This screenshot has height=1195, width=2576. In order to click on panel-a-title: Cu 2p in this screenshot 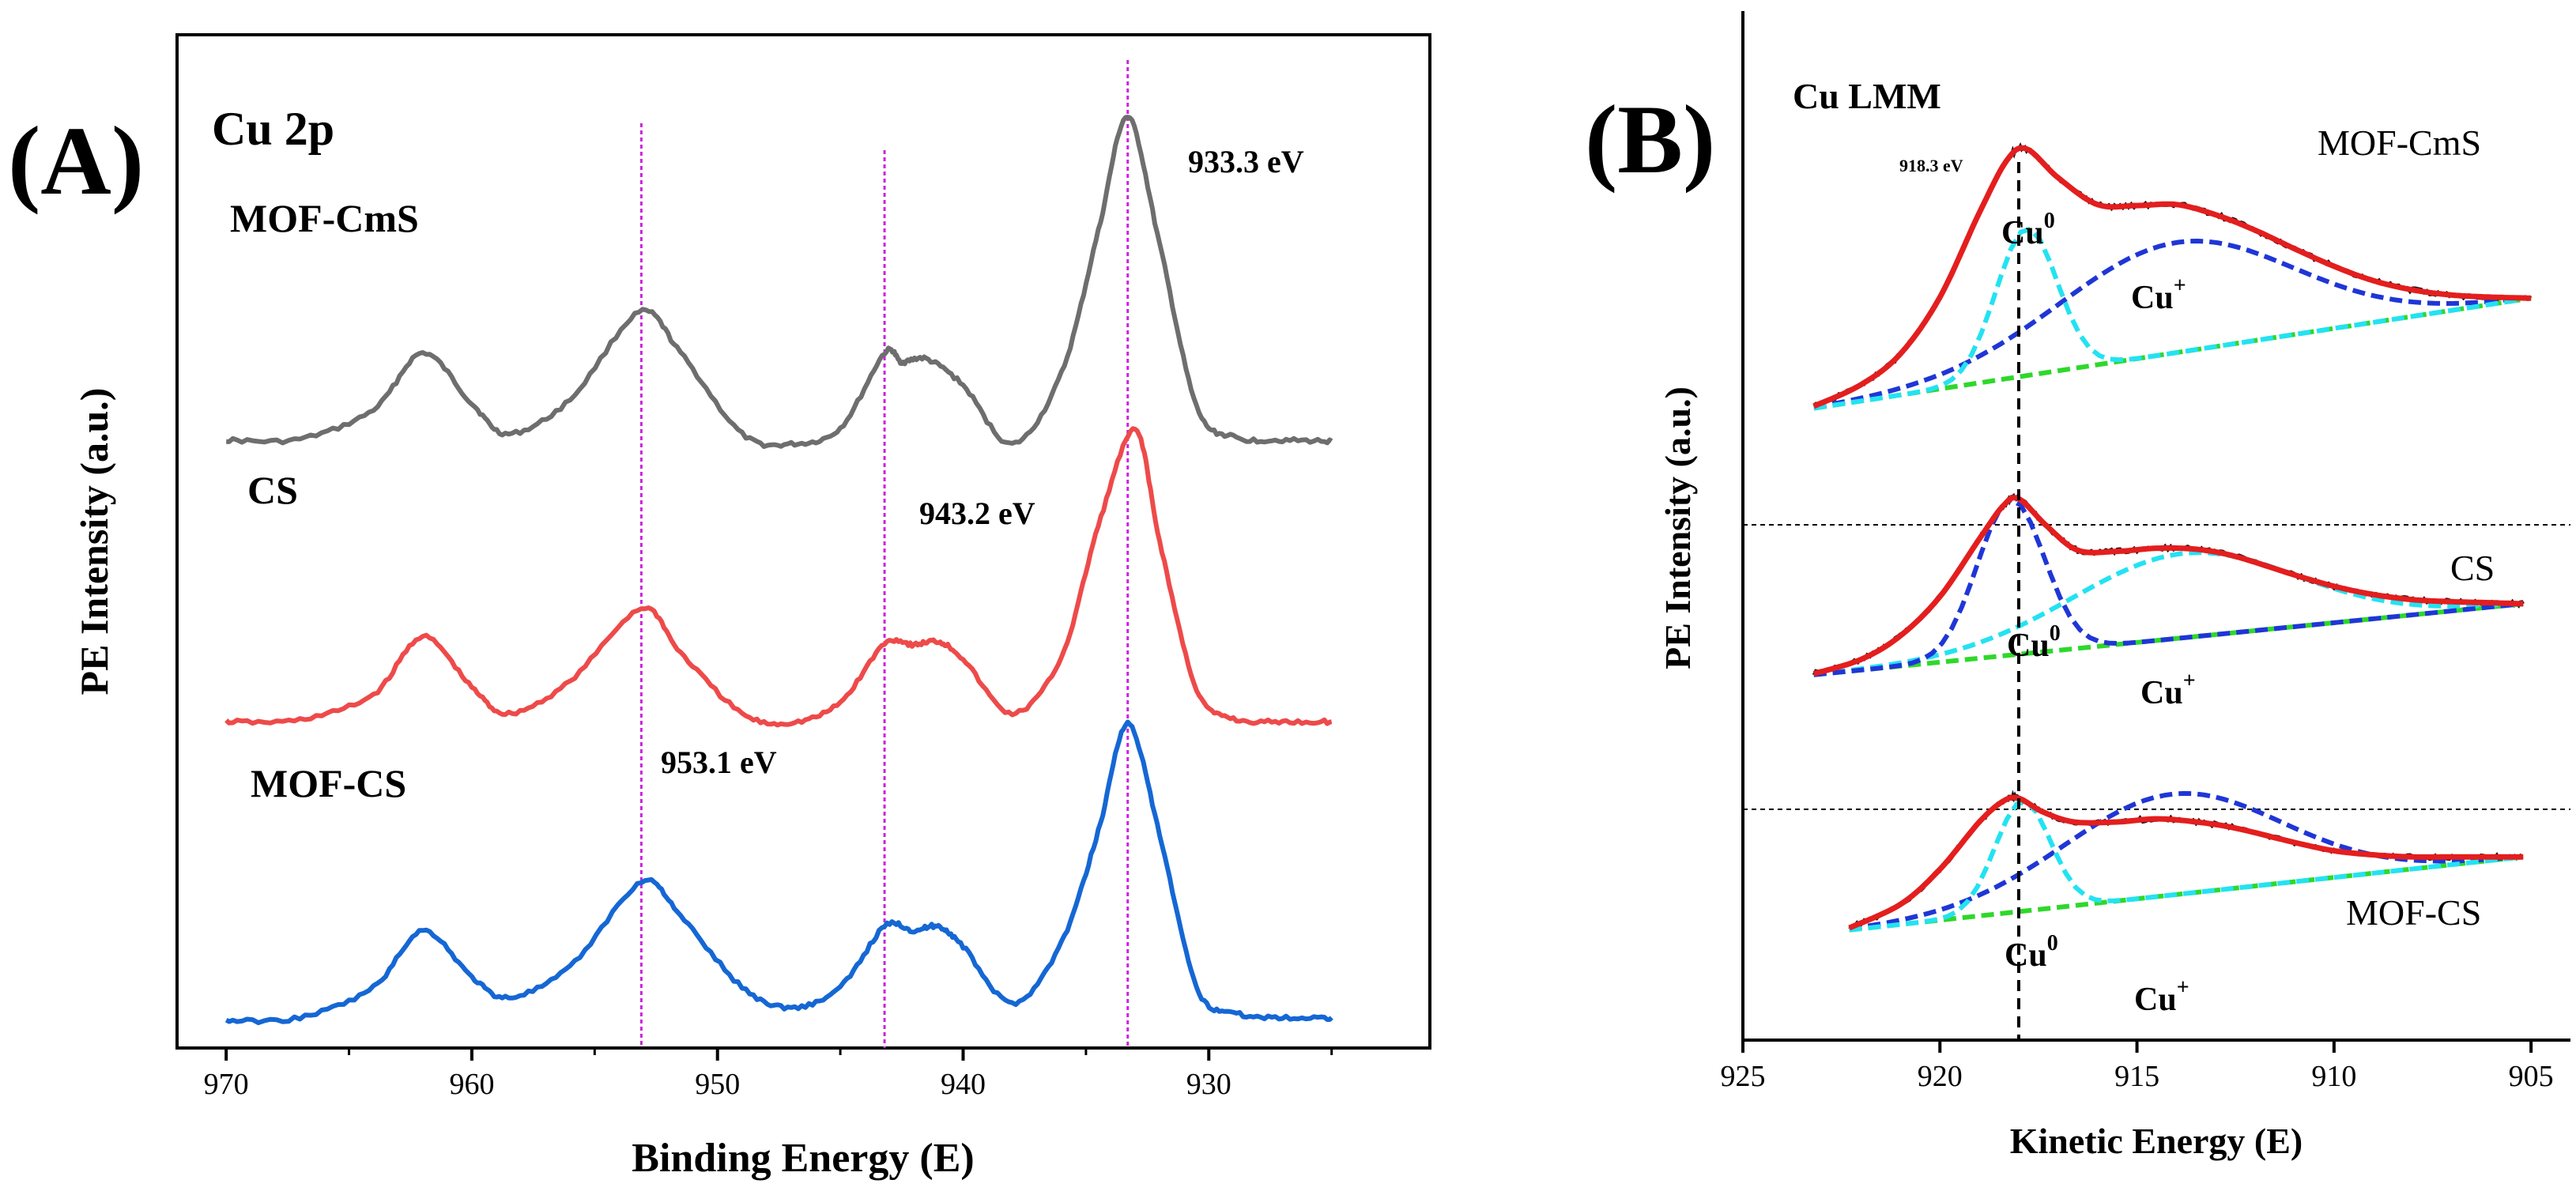, I will do `click(273, 129)`.